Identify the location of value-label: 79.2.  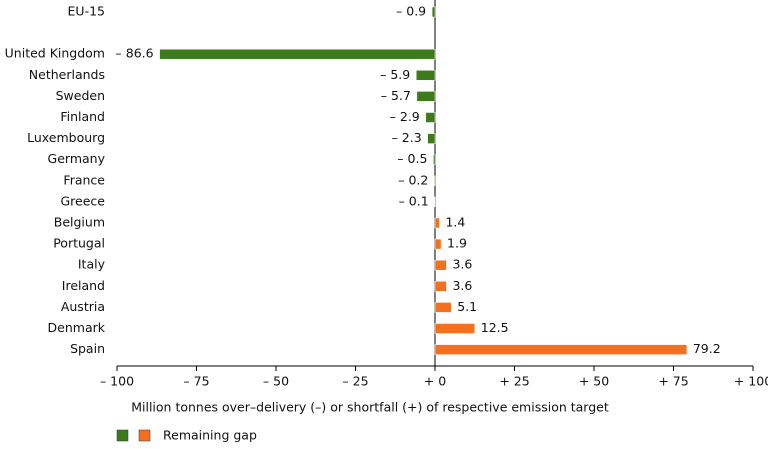
(707, 348).